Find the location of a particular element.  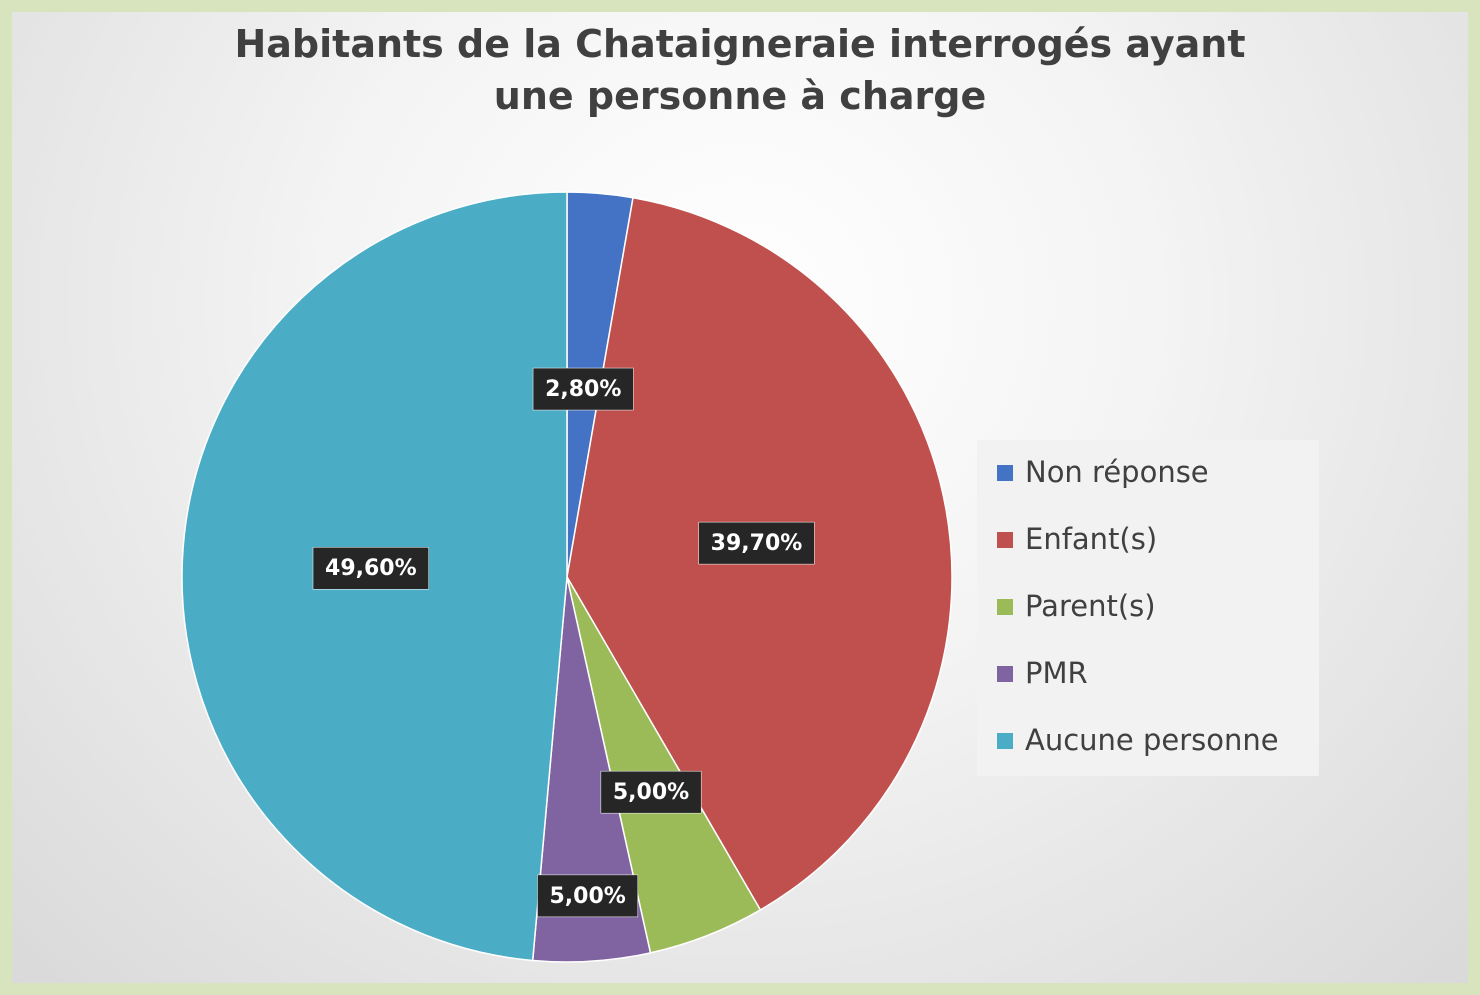

data-label-group: 2,80% is located at coordinates (583, 389).